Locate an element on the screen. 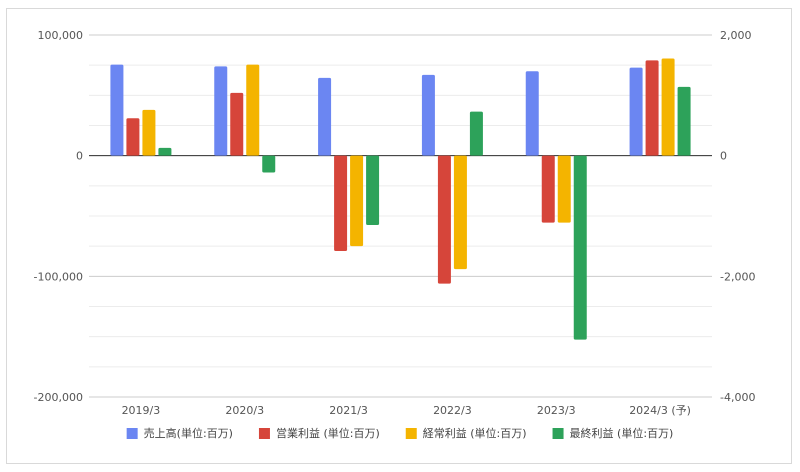  right-axis-ticks: 2,000 0 -2,000 -4,000 is located at coordinates (737, 216).